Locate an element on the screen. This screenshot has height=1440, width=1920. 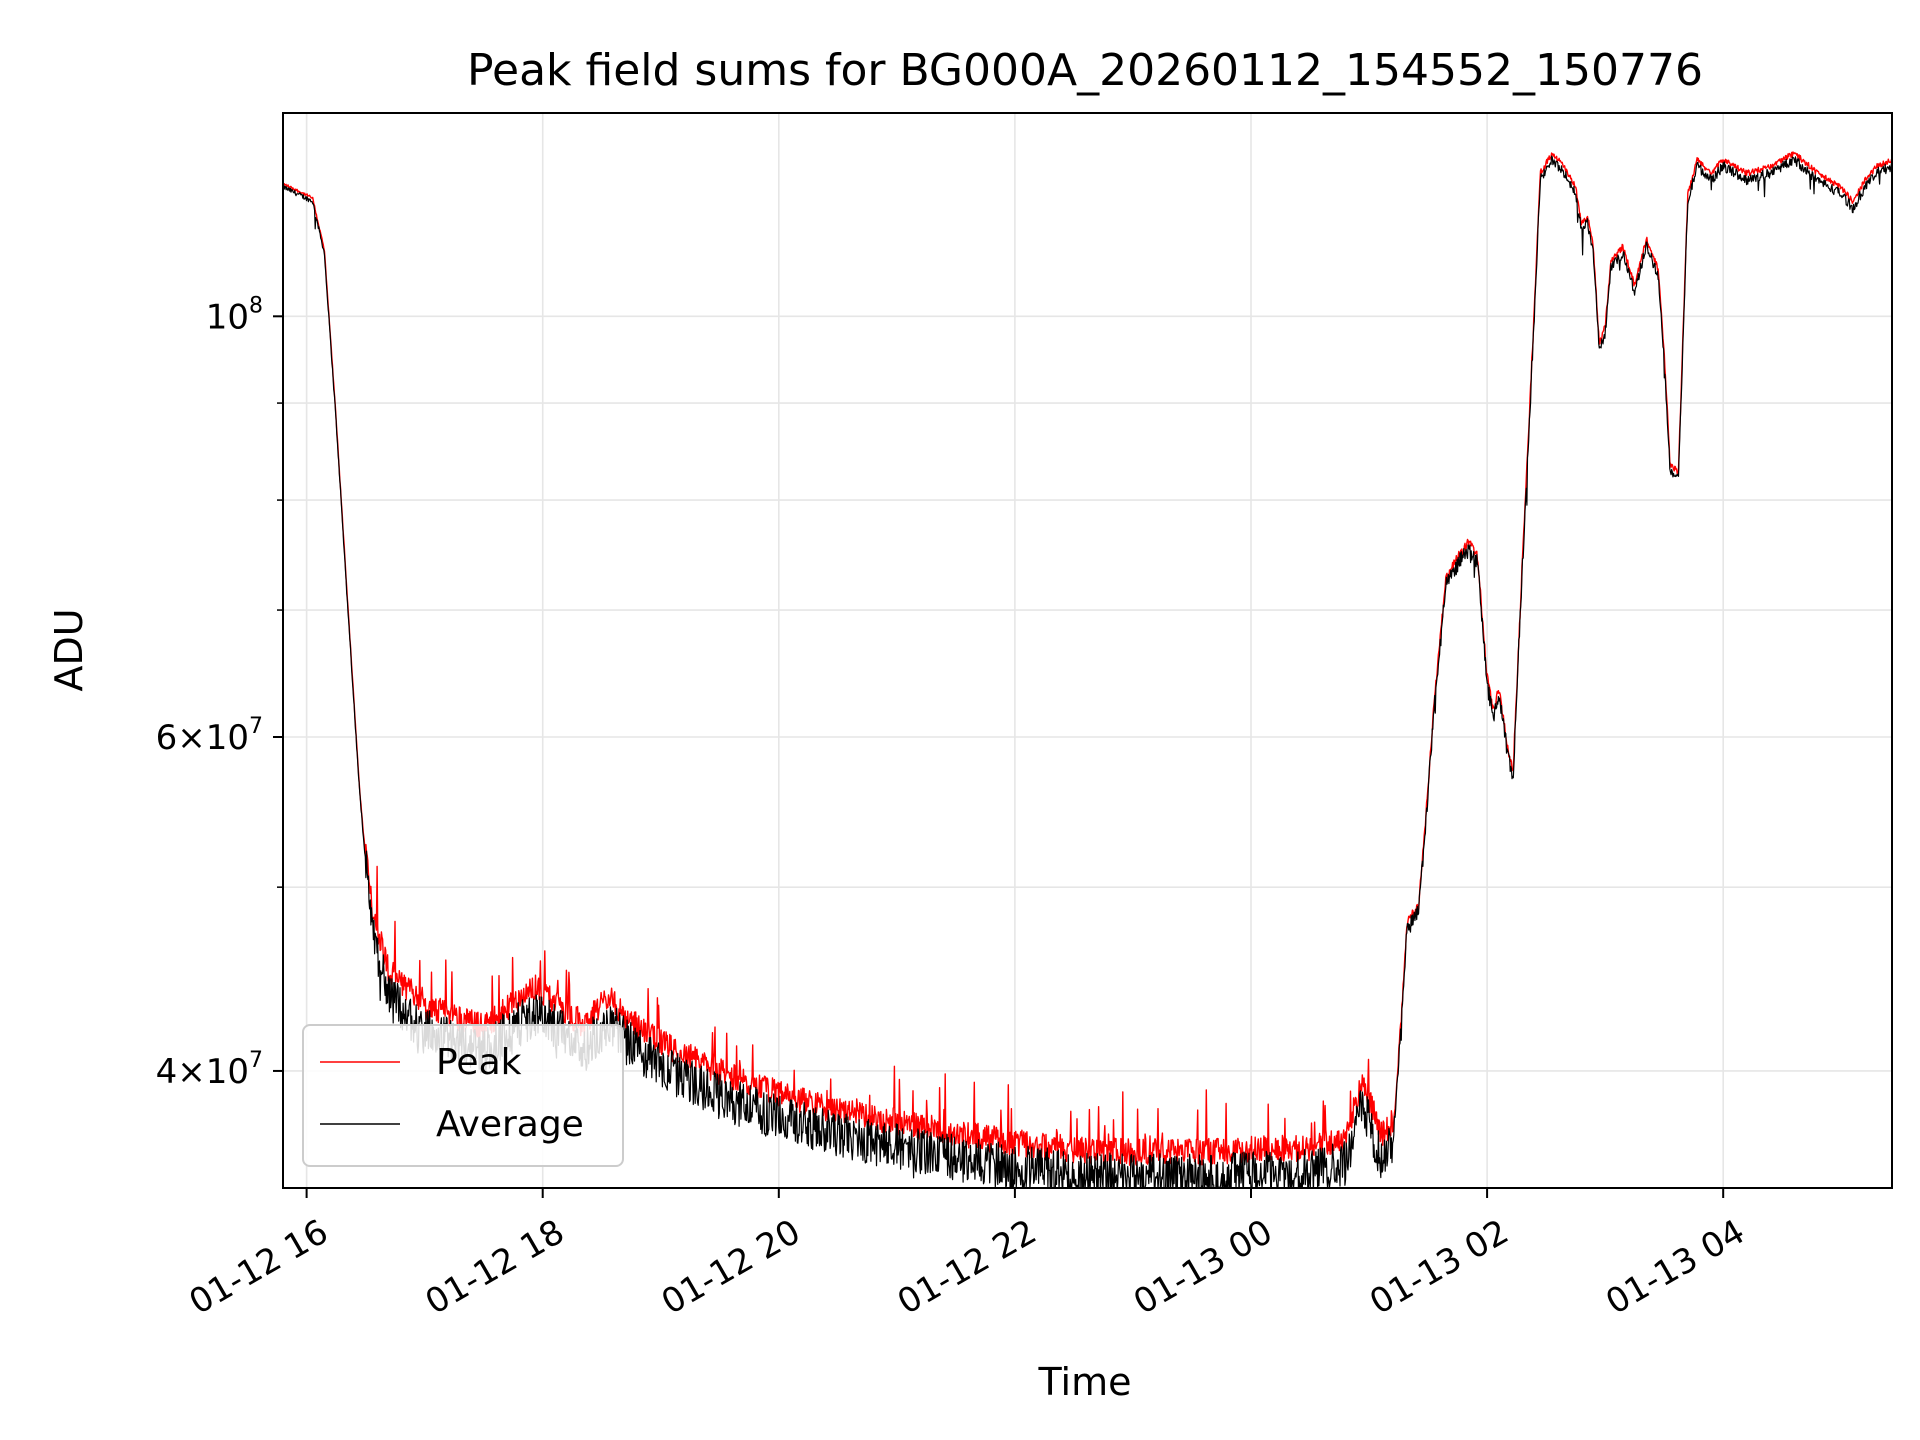
legend-average-label: Average is located at coordinates (510, 1124).